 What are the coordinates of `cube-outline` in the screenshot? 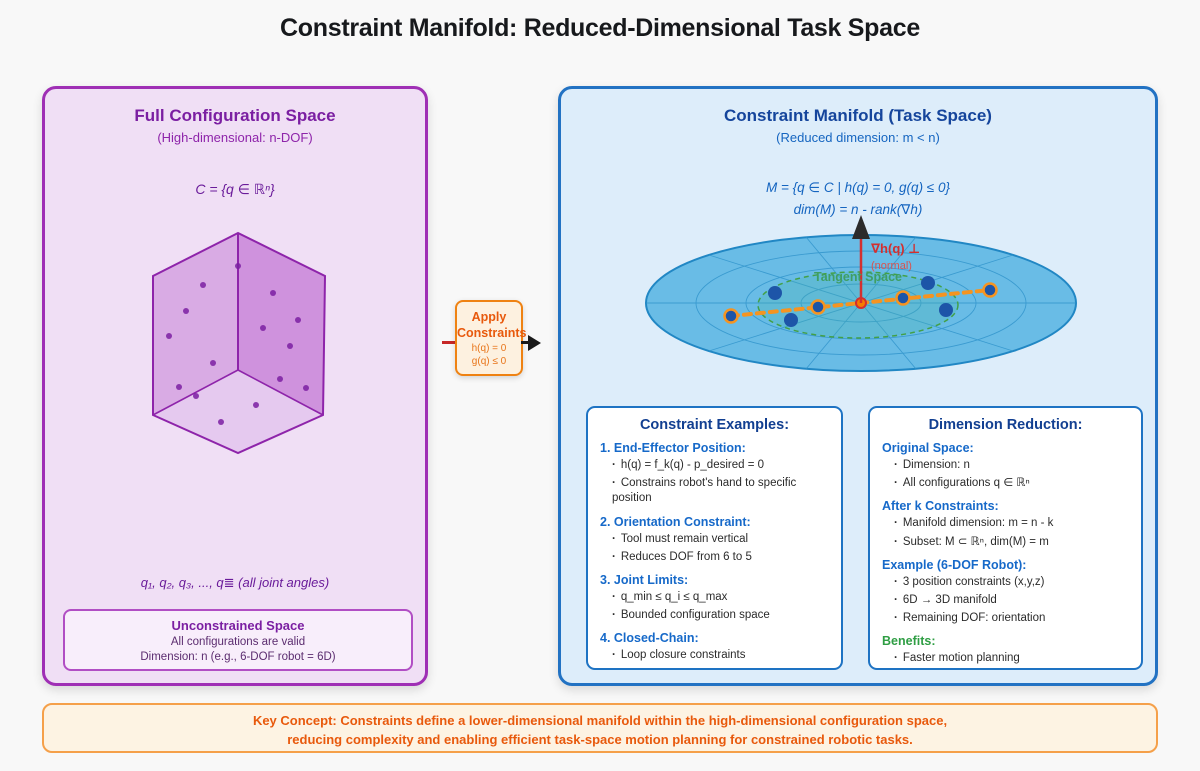 It's located at (239, 343).